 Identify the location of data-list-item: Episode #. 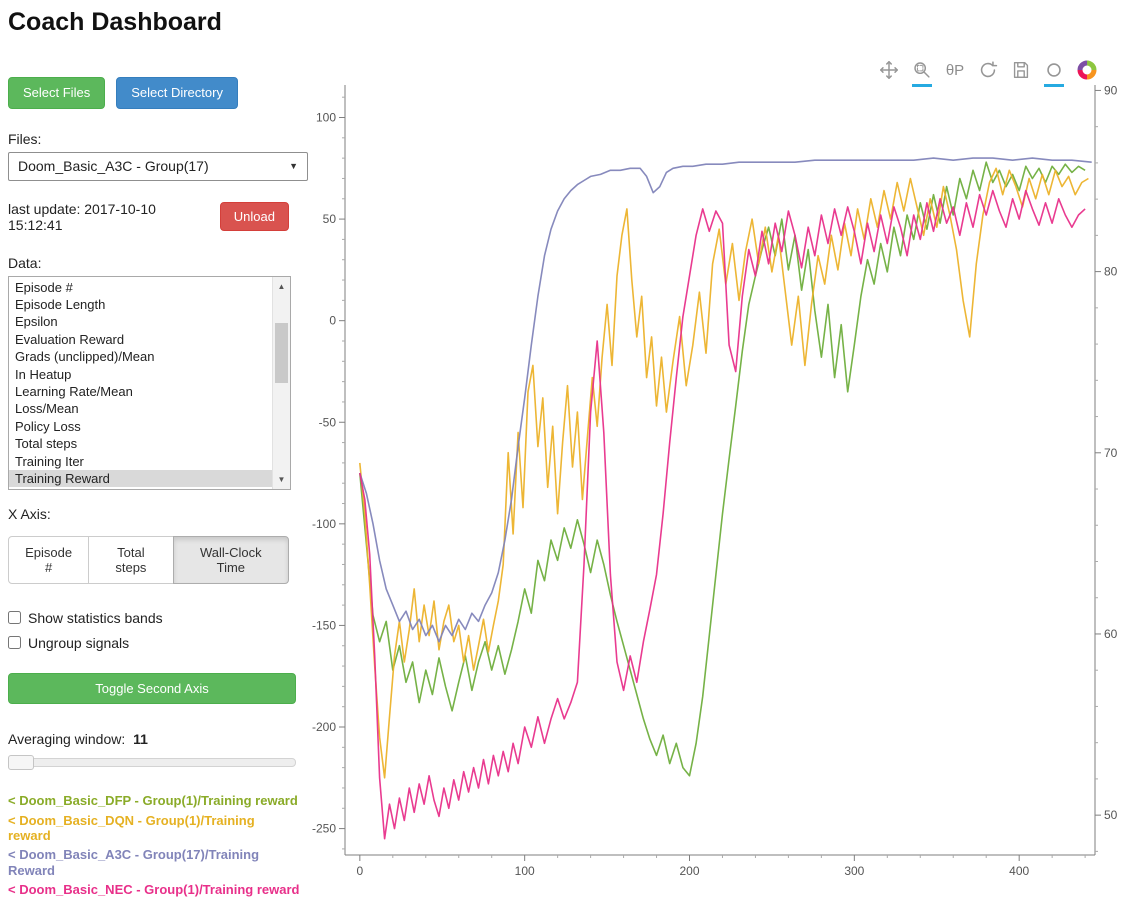
(44, 287).